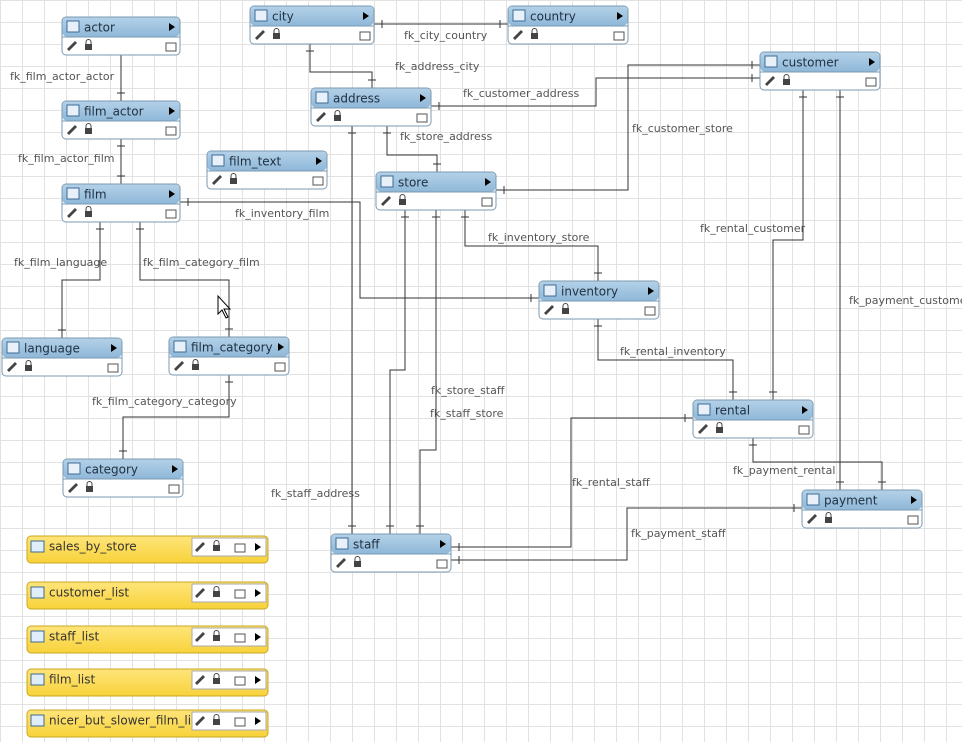 This screenshot has width=962, height=742. I want to click on relationship-label: fk_rental_staff, so click(611, 482).